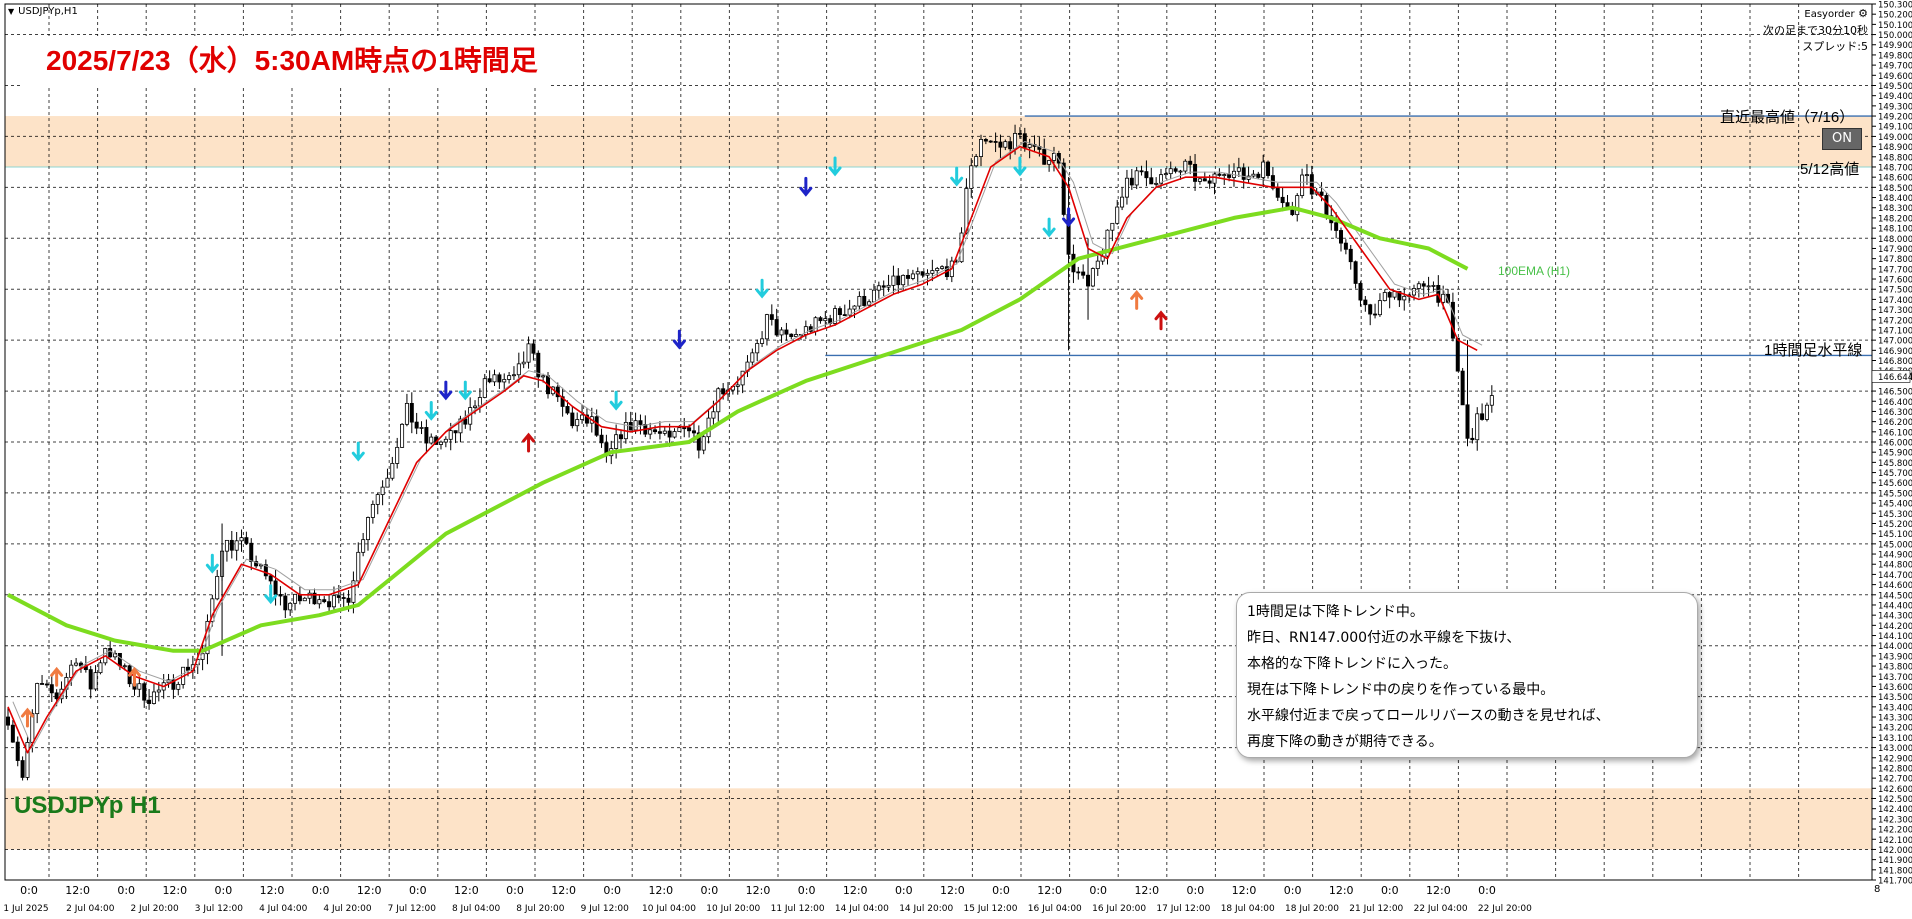  What do you see at coordinates (1895, 189) in the screenshot?
I see `y-tick-label: 148.500` at bounding box center [1895, 189].